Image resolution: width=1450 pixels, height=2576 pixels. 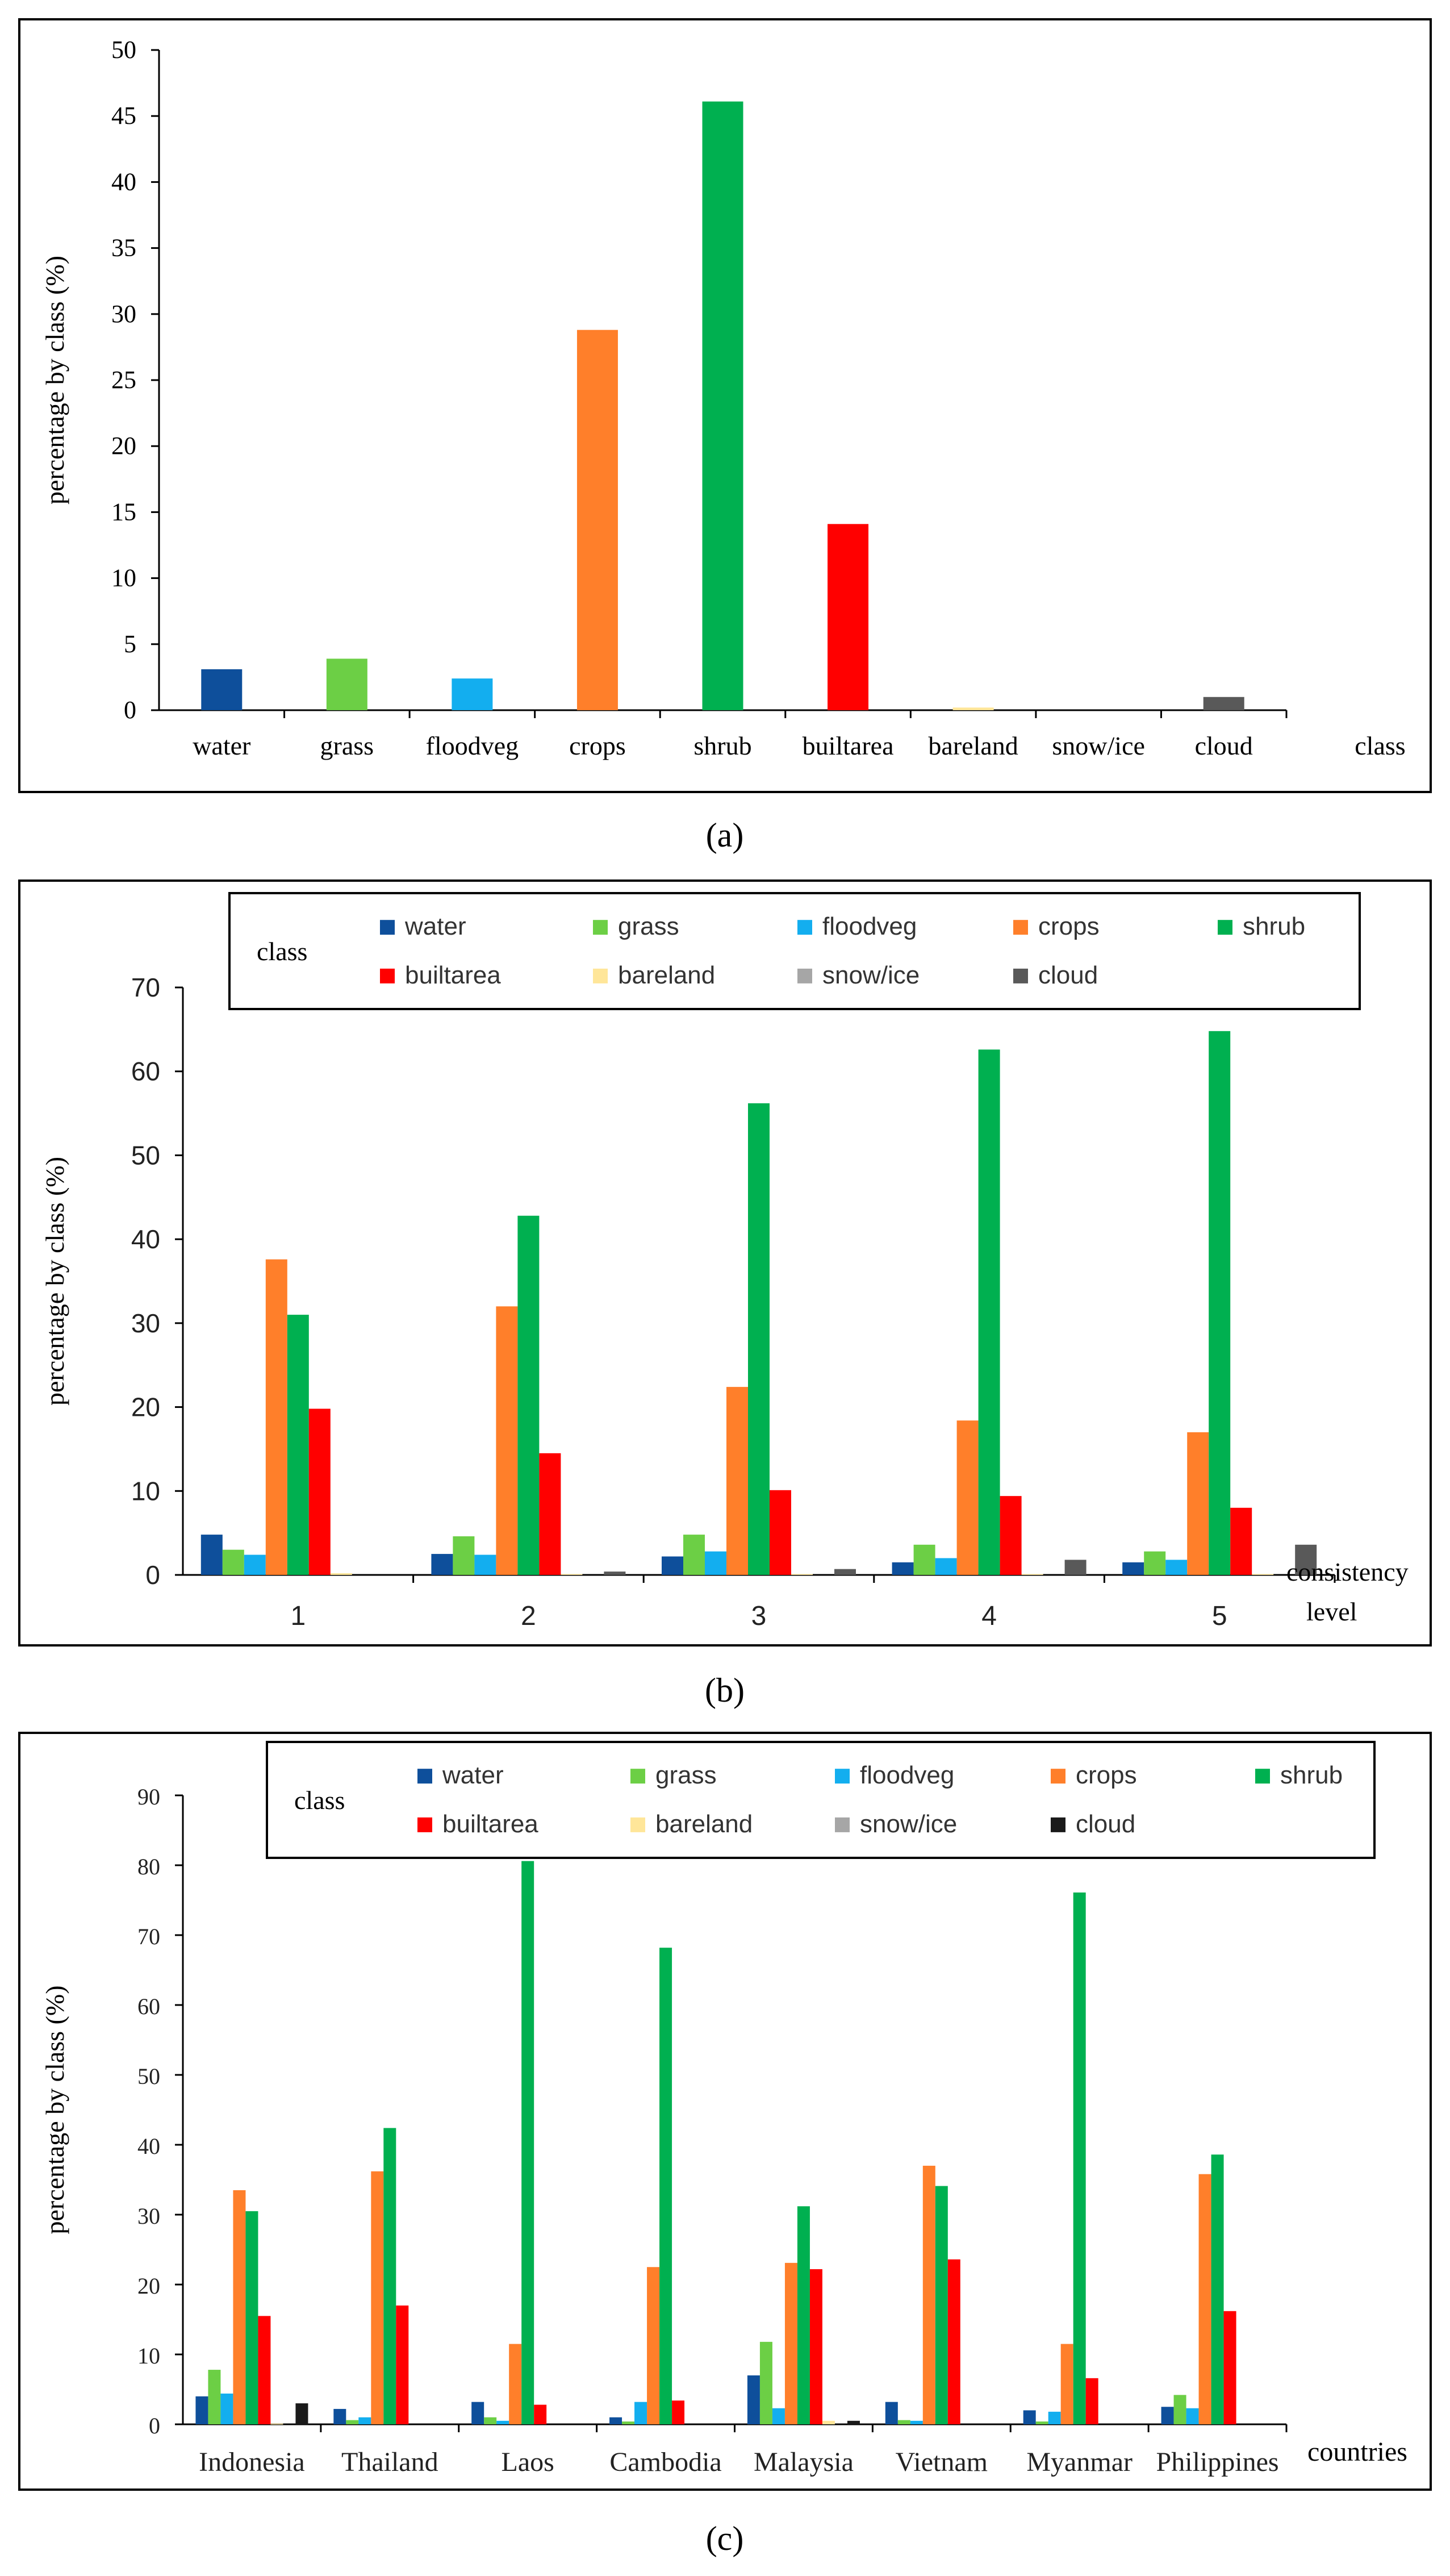 I want to click on b-legend-label-snow-ice: snow/ice, so click(x=871, y=975).